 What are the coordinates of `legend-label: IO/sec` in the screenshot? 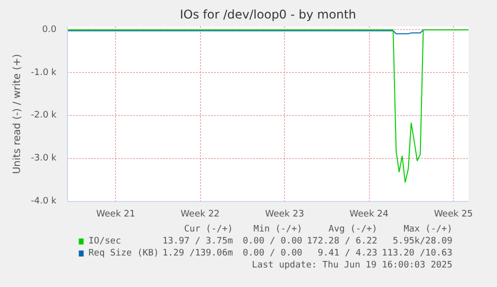 It's located at (104, 241).